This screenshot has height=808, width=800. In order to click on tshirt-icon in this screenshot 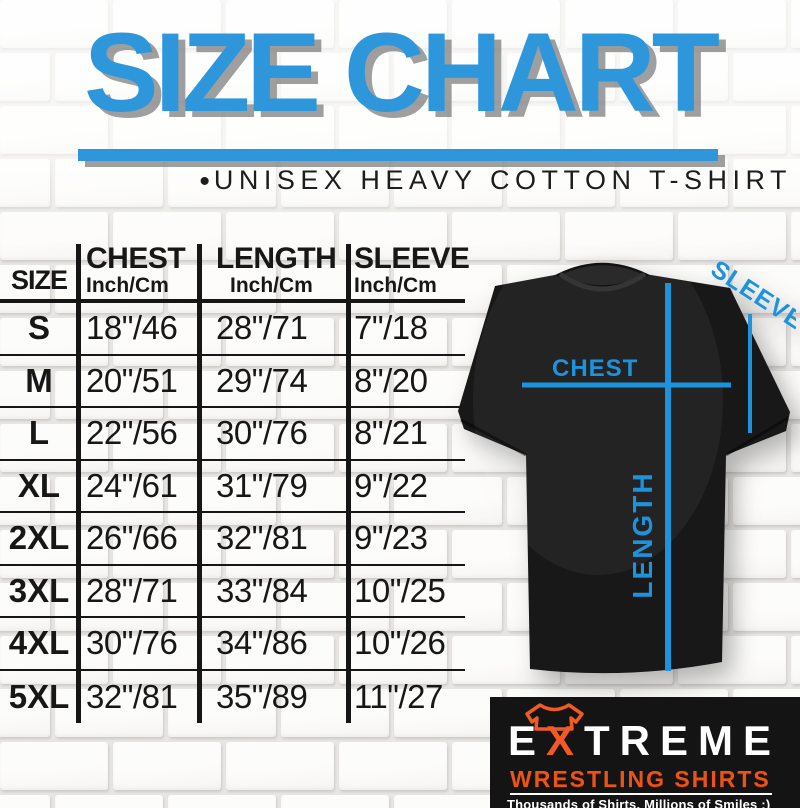, I will do `click(554, 717)`.